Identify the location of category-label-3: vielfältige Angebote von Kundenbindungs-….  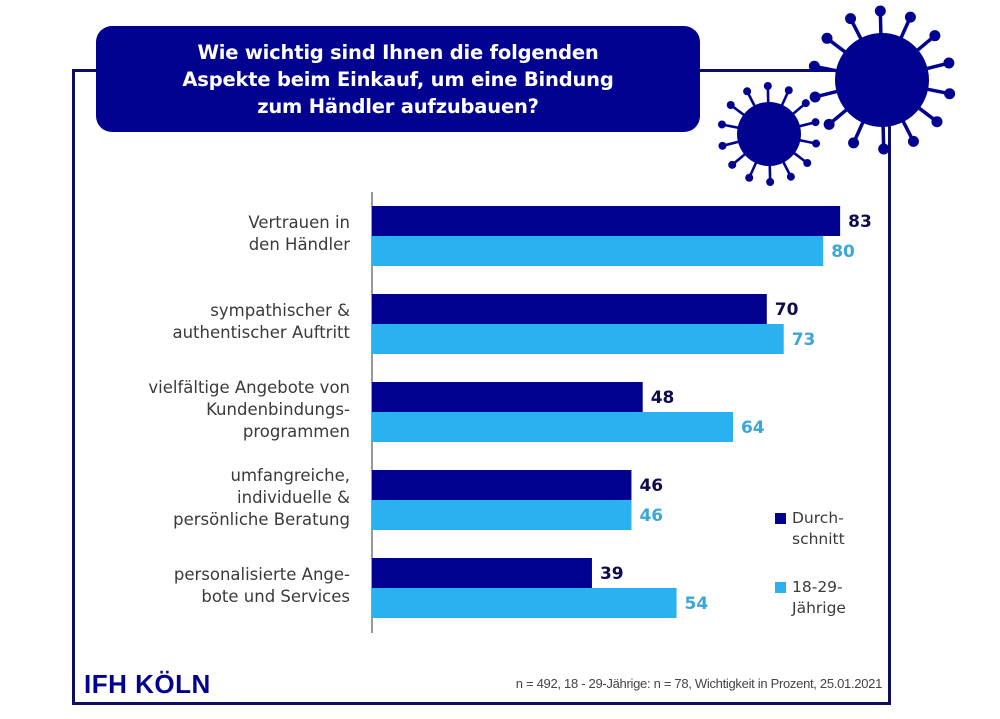
(249, 409).